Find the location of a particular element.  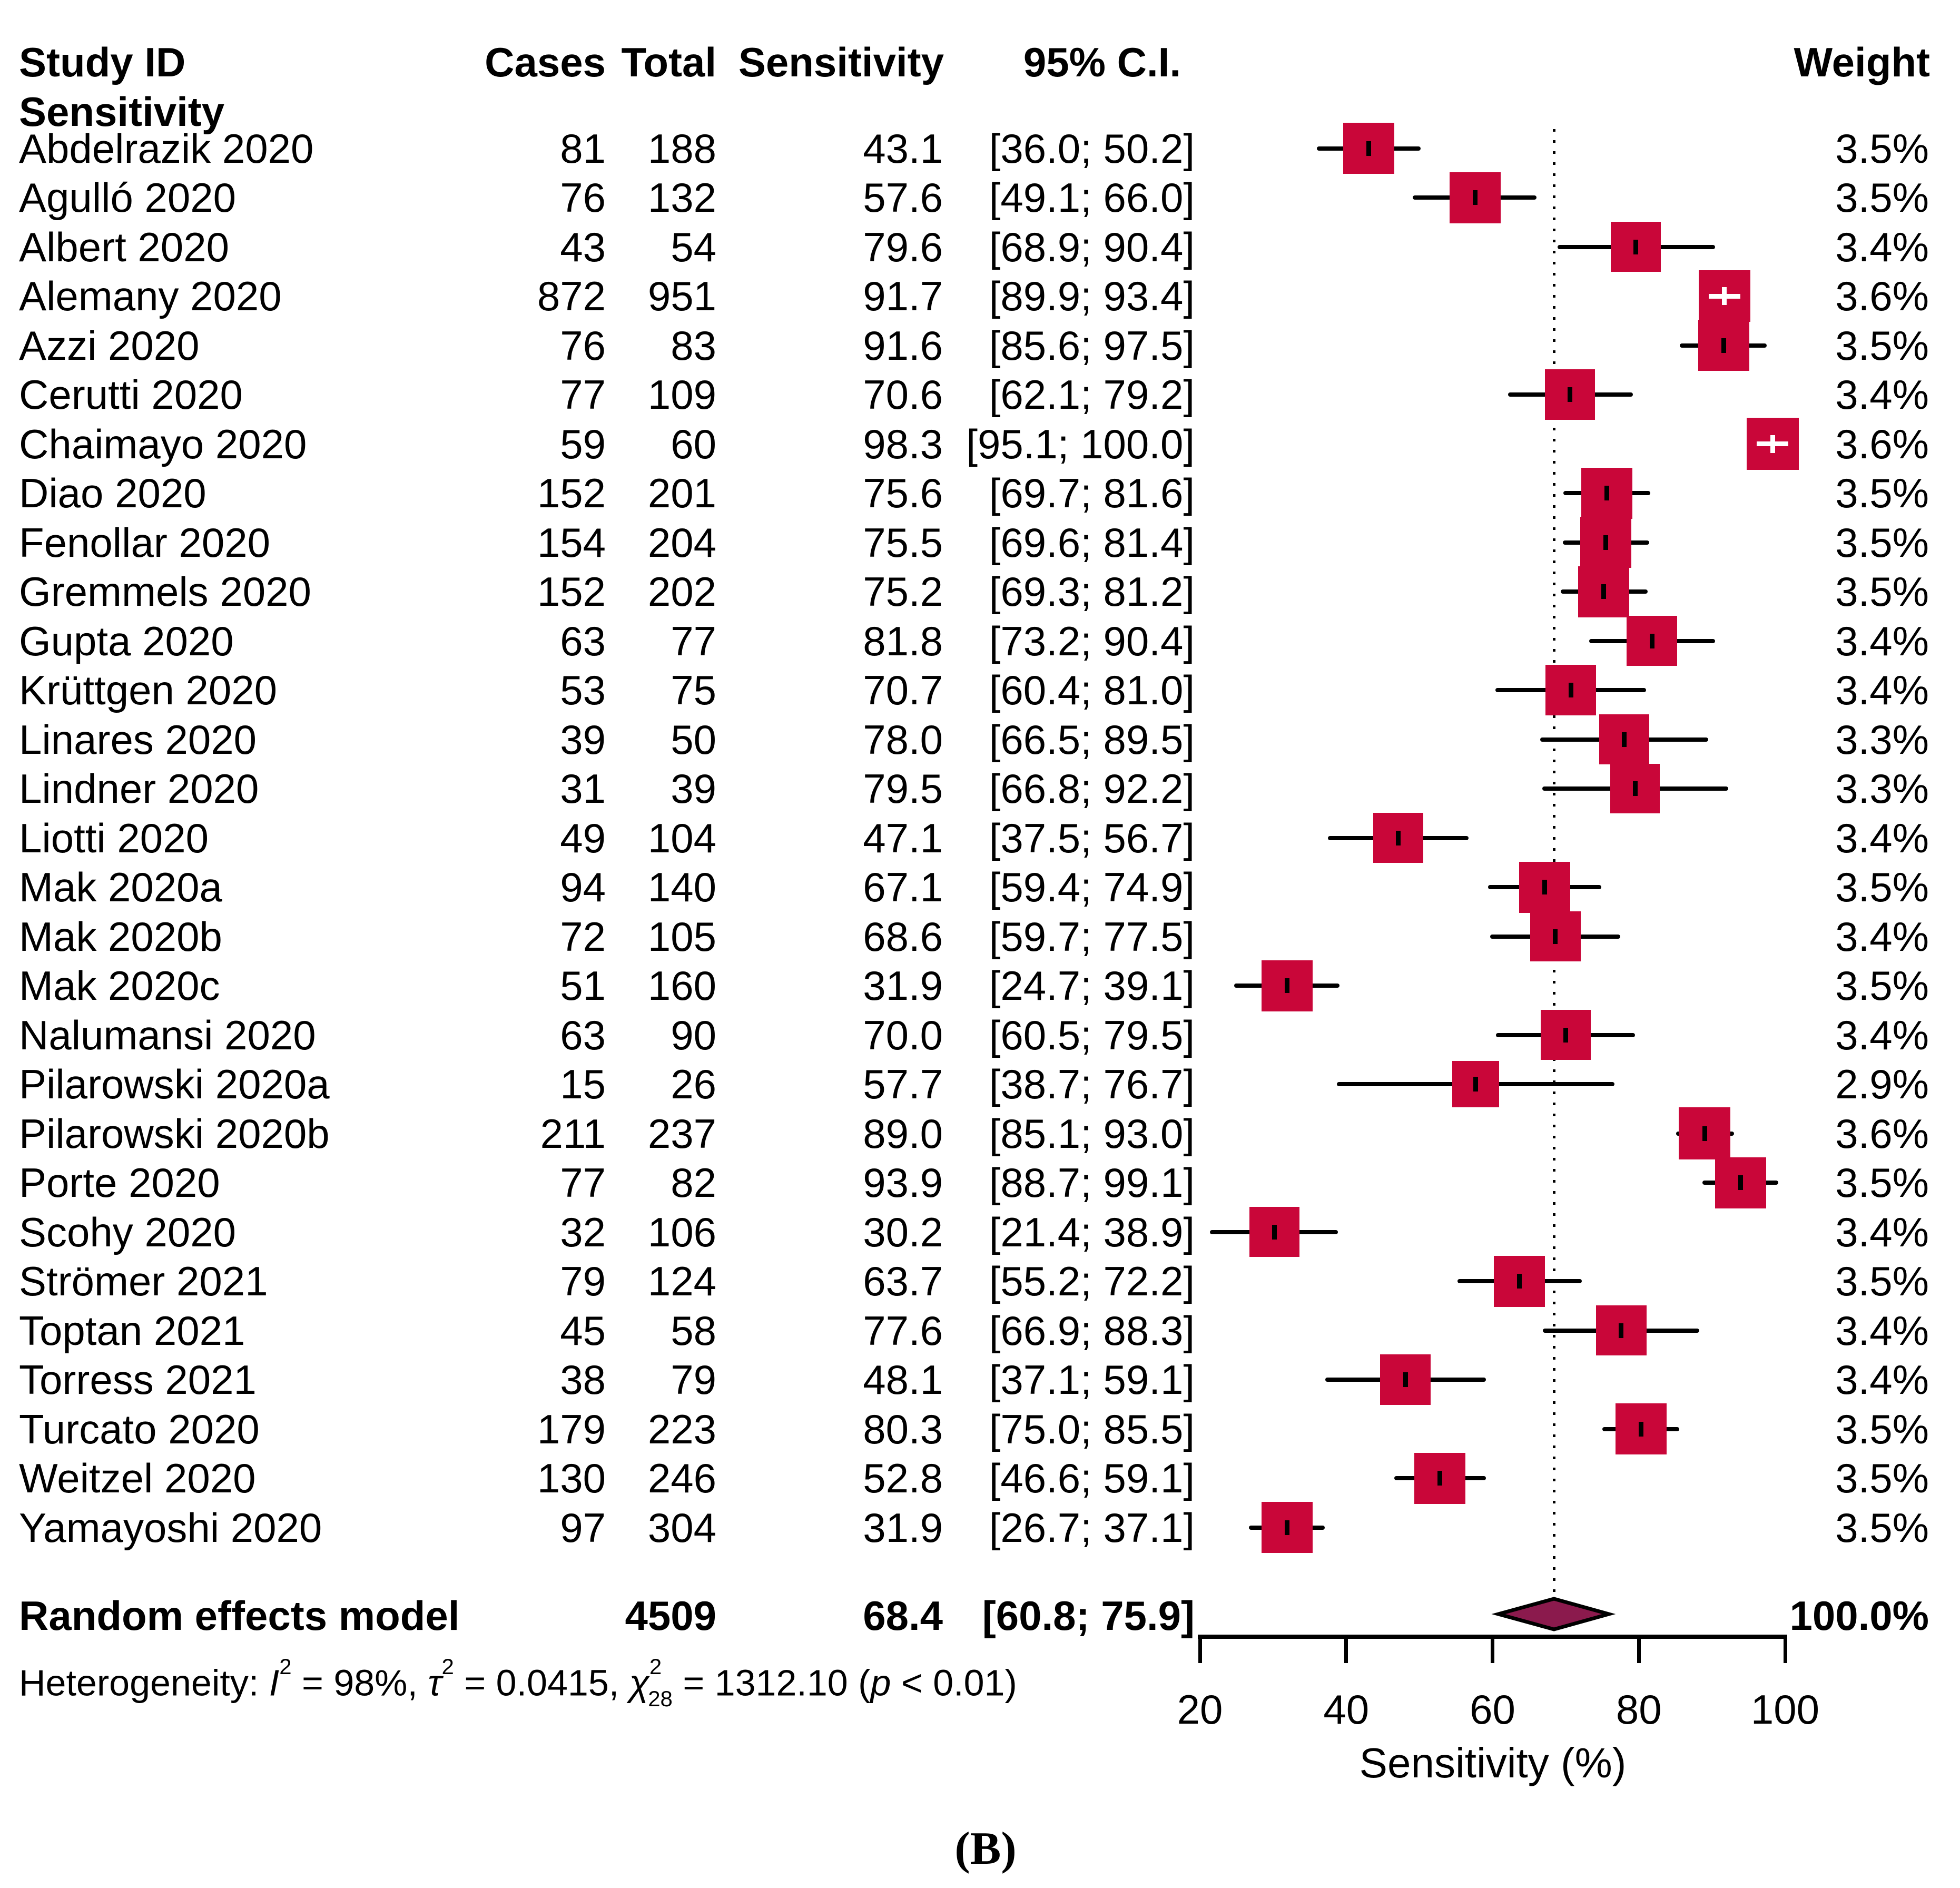

x-axis-title: Sensitivity (%) is located at coordinates (1493, 1762).